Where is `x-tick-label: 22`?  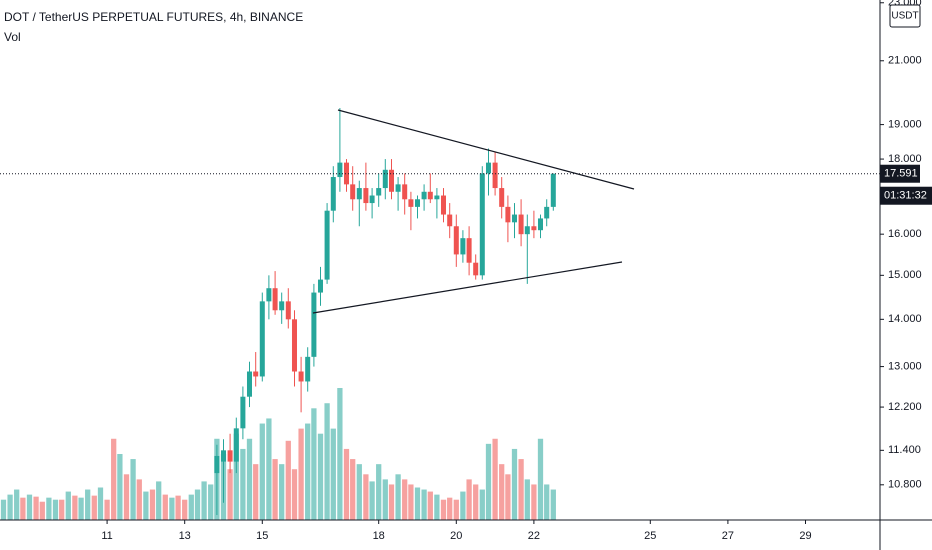 x-tick-label: 22 is located at coordinates (534, 536).